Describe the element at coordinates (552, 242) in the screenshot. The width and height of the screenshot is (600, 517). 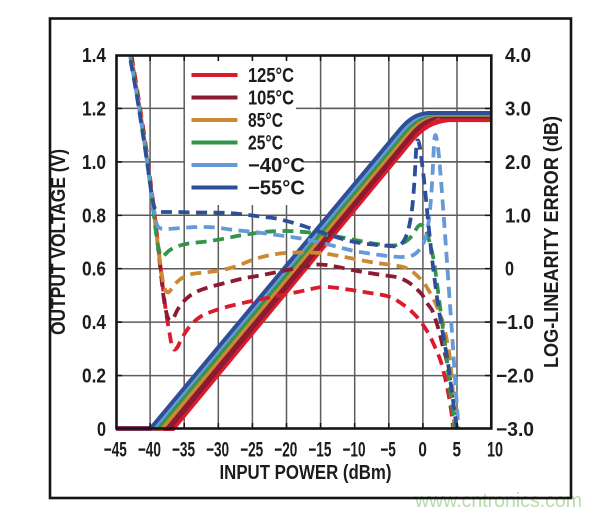
I see `svg-text: LOG-LINEARITY ERROR (dB)` at that location.